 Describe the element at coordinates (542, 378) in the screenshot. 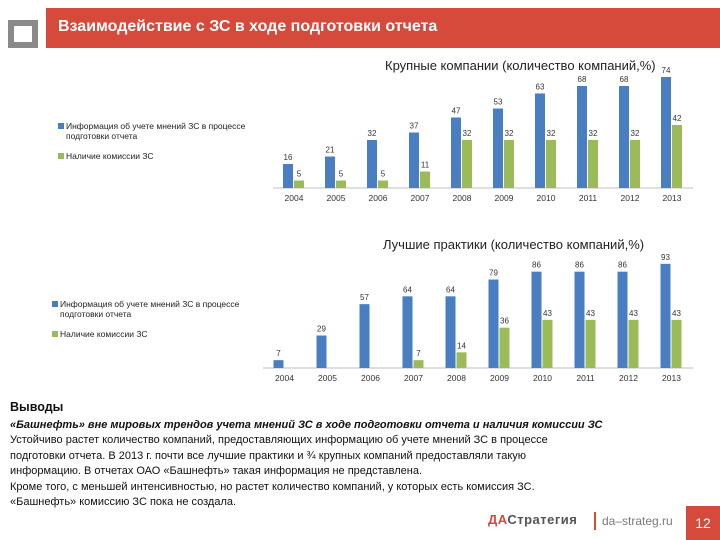

I see `chart2-tick-label: 2010` at that location.